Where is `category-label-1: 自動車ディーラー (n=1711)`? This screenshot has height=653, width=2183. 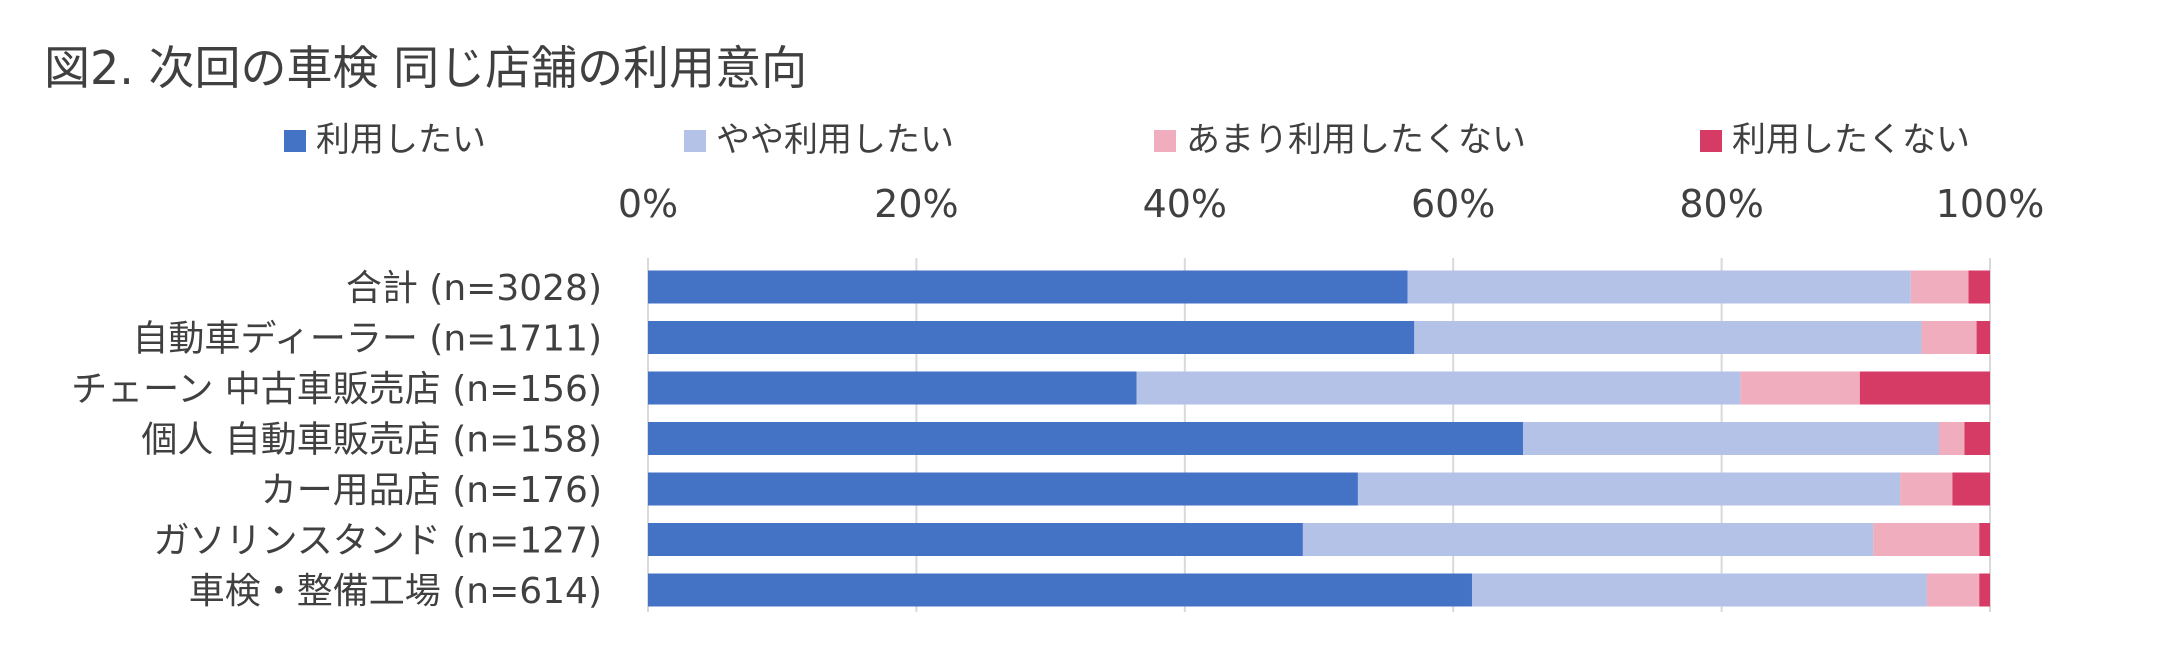
category-label-1: 自動車ディーラー (n=1711) is located at coordinates (367, 339).